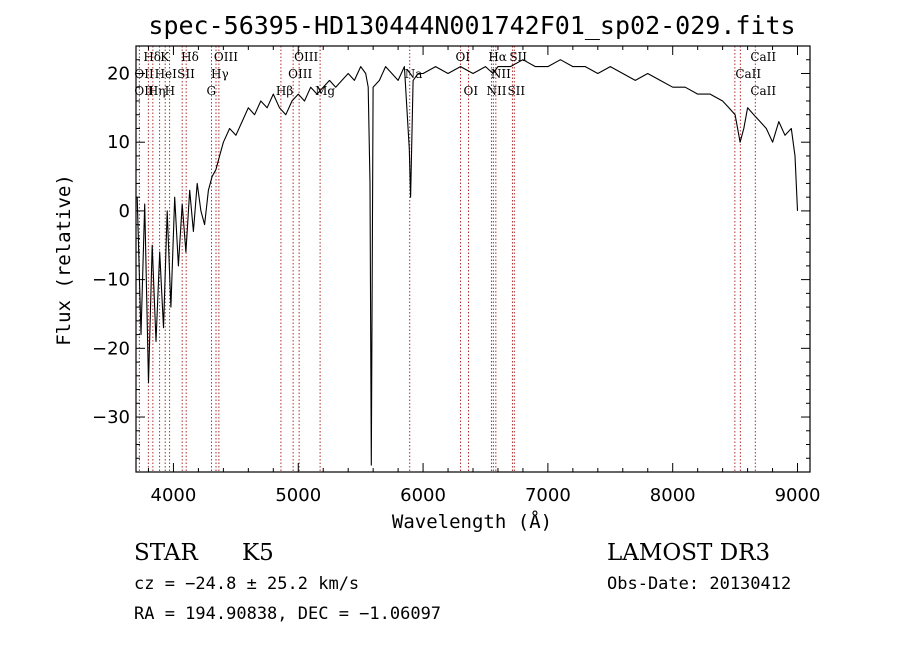  I want to click on y-axis-label: Flux (relative), so click(64, 260).